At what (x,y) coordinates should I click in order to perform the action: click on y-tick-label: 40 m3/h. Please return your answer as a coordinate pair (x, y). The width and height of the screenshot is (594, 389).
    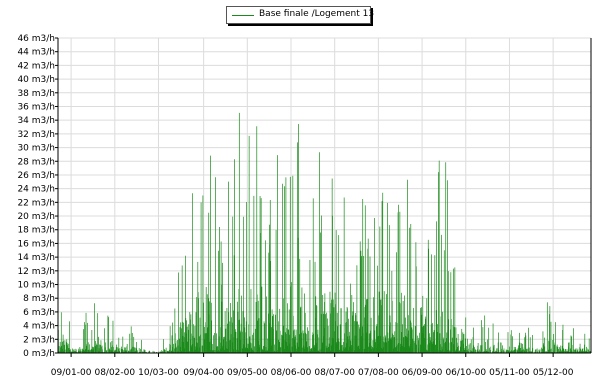
    Looking at the image, I should click on (36, 80).